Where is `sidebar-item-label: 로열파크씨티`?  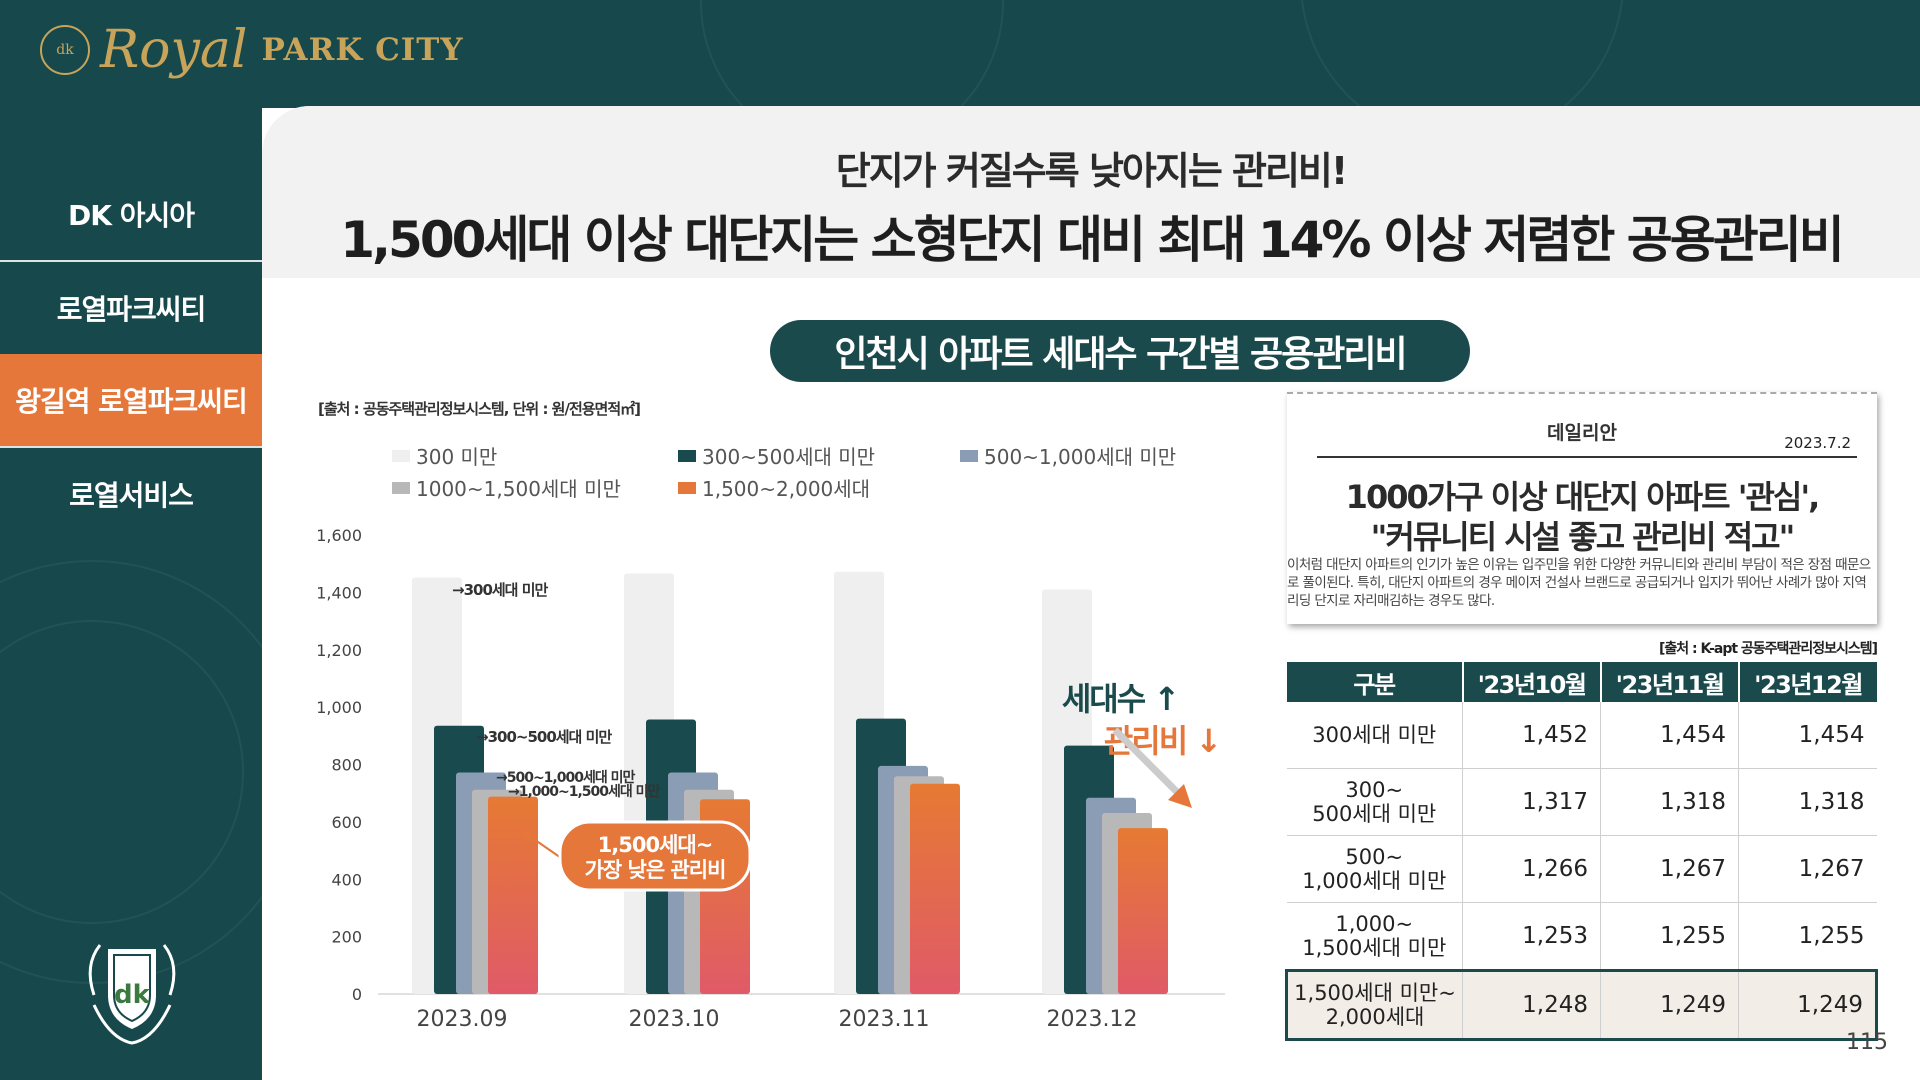
sidebar-item-label: 로열파크씨티 is located at coordinates (131, 309).